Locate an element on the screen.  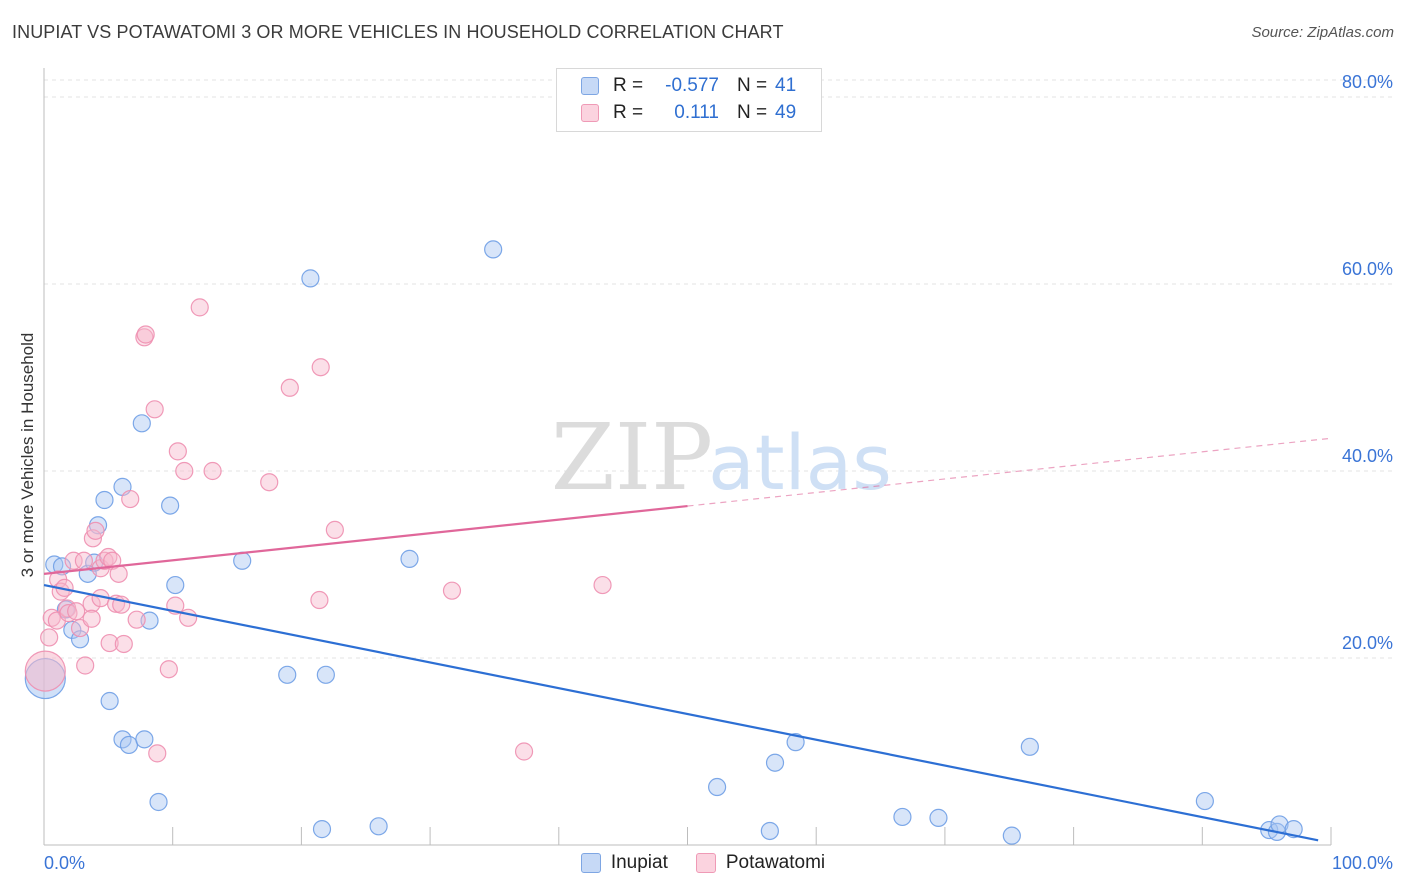
y-tick-label: 40.0% is located at coordinates (1367, 456).